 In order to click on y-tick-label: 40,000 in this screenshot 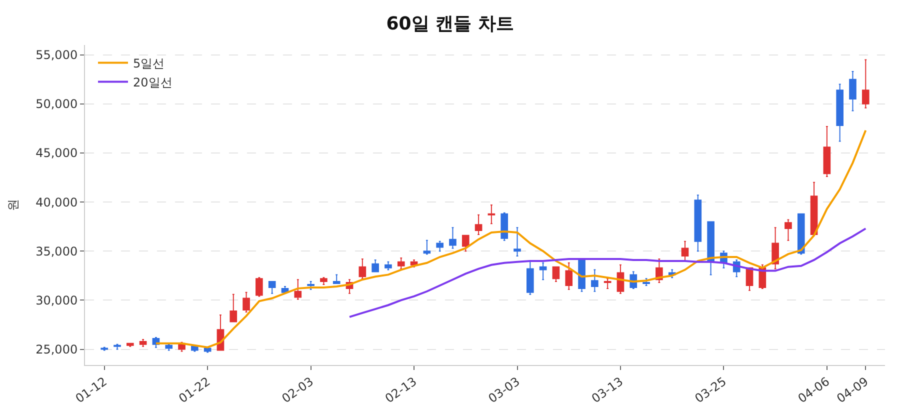, I will do `click(57, 202)`.